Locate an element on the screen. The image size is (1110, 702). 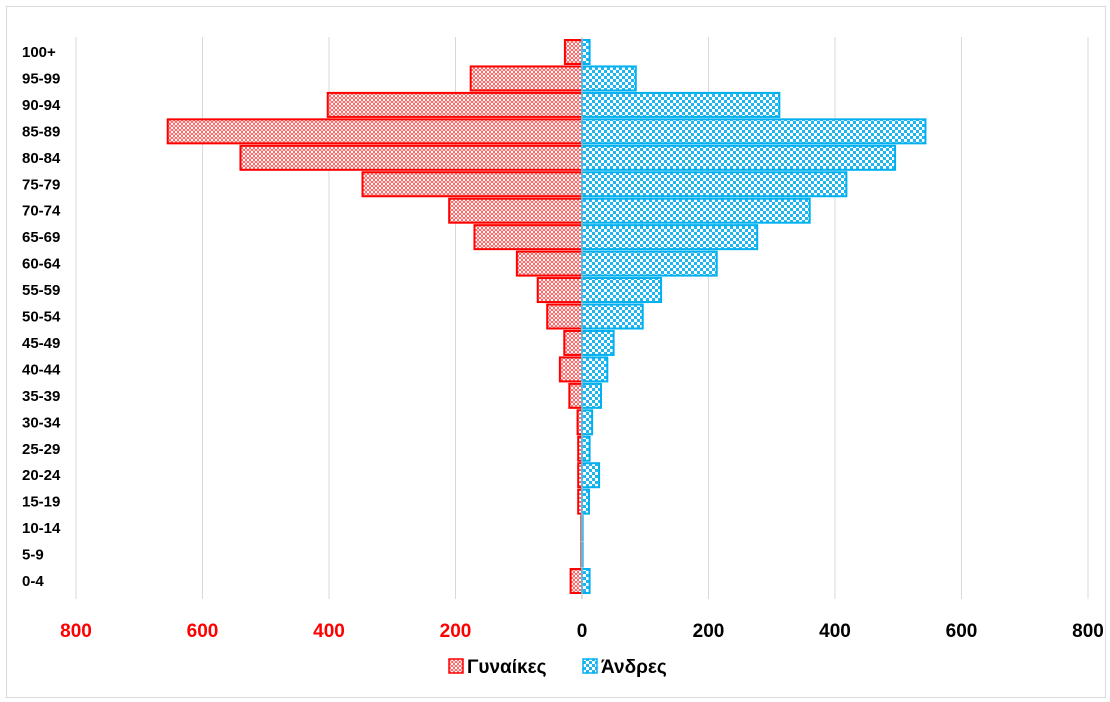
x-tick-label: 0 is located at coordinates (582, 631).